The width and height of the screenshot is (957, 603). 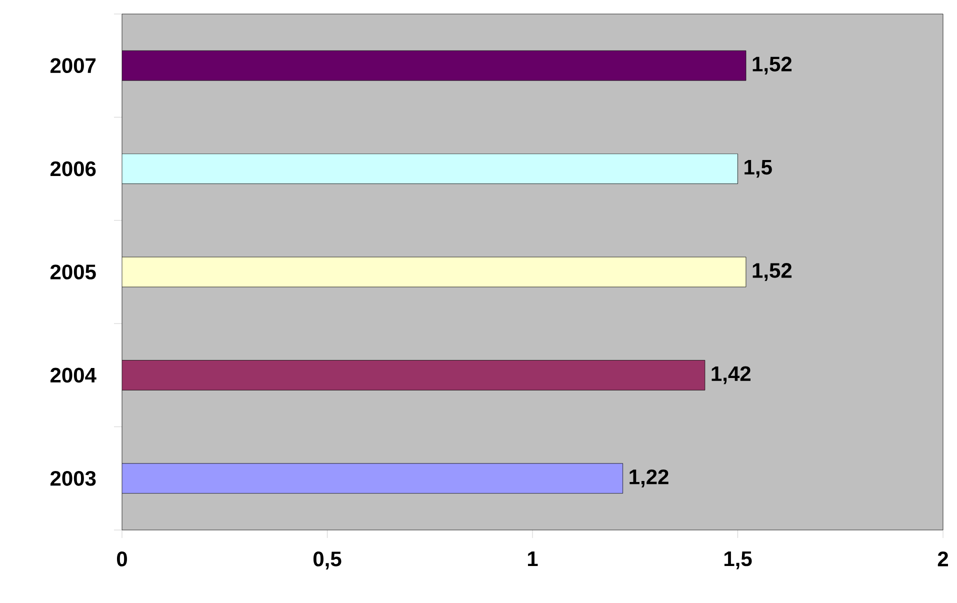 I want to click on x-tick-label: 1, so click(x=533, y=559).